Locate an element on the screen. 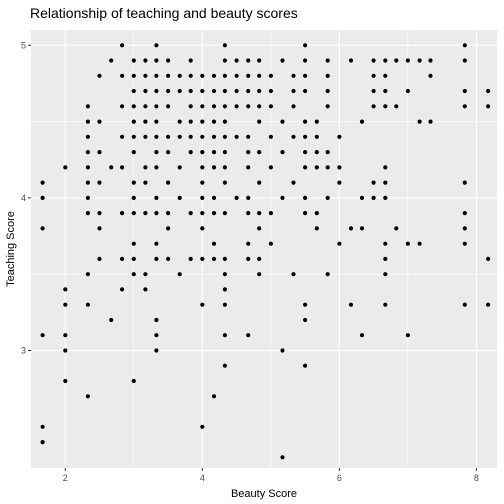  x-tick-label: 2 is located at coordinates (65, 478).